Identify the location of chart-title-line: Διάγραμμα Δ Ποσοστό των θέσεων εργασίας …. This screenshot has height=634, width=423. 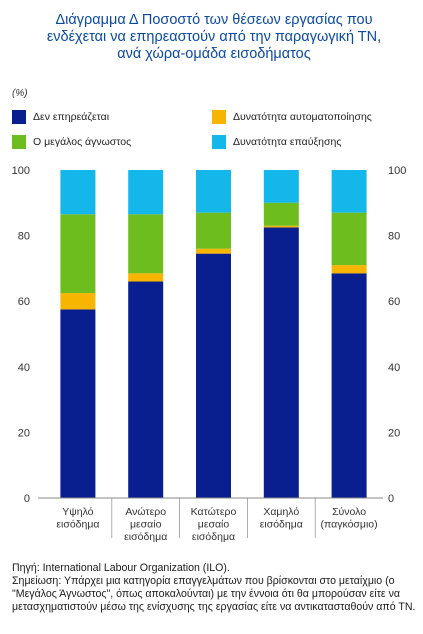
(214, 20).